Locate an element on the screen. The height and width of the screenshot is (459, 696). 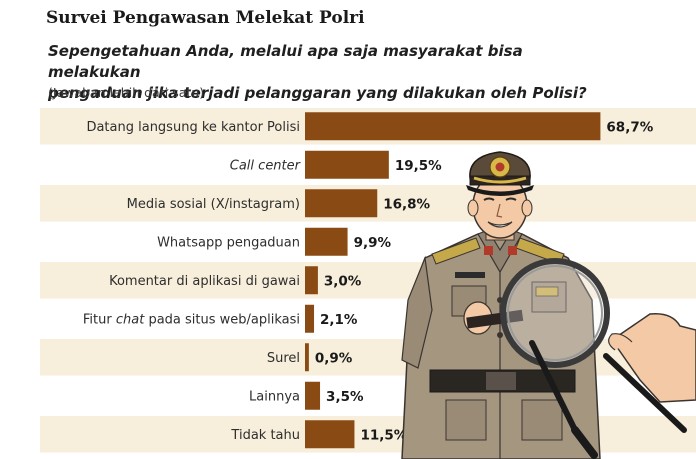
category-label: Lainnya is located at coordinates (274, 396).